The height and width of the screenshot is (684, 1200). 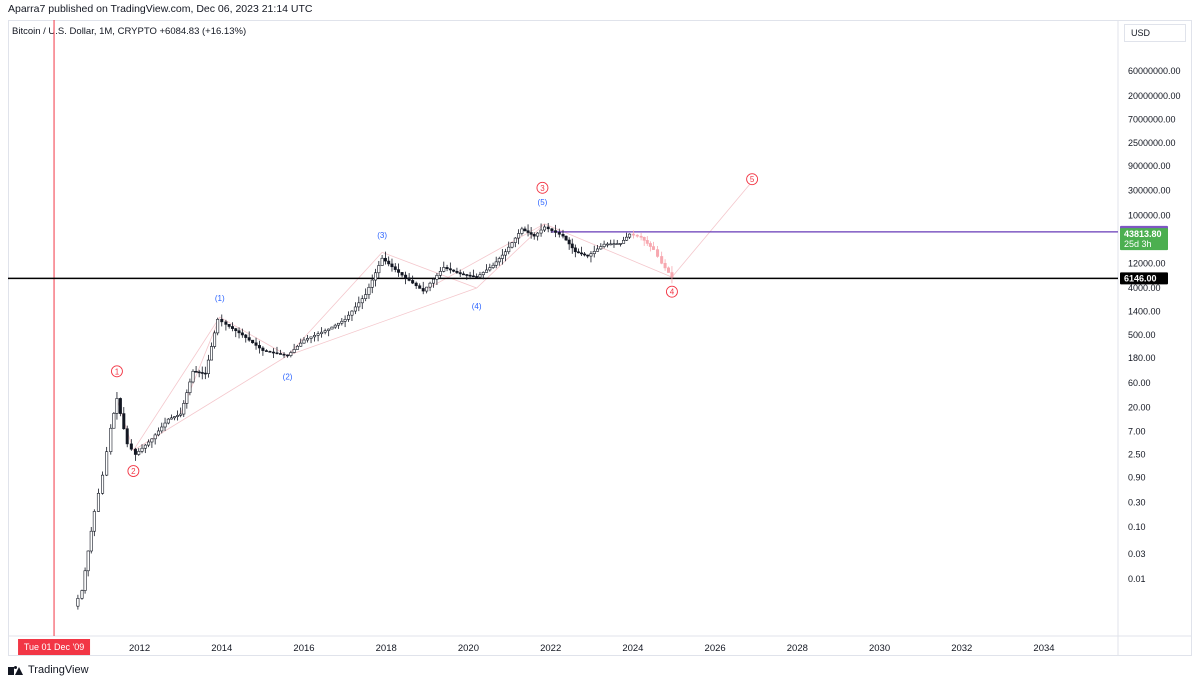 What do you see at coordinates (632, 648) in the screenshot?
I see `x-tick-label: 2024` at bounding box center [632, 648].